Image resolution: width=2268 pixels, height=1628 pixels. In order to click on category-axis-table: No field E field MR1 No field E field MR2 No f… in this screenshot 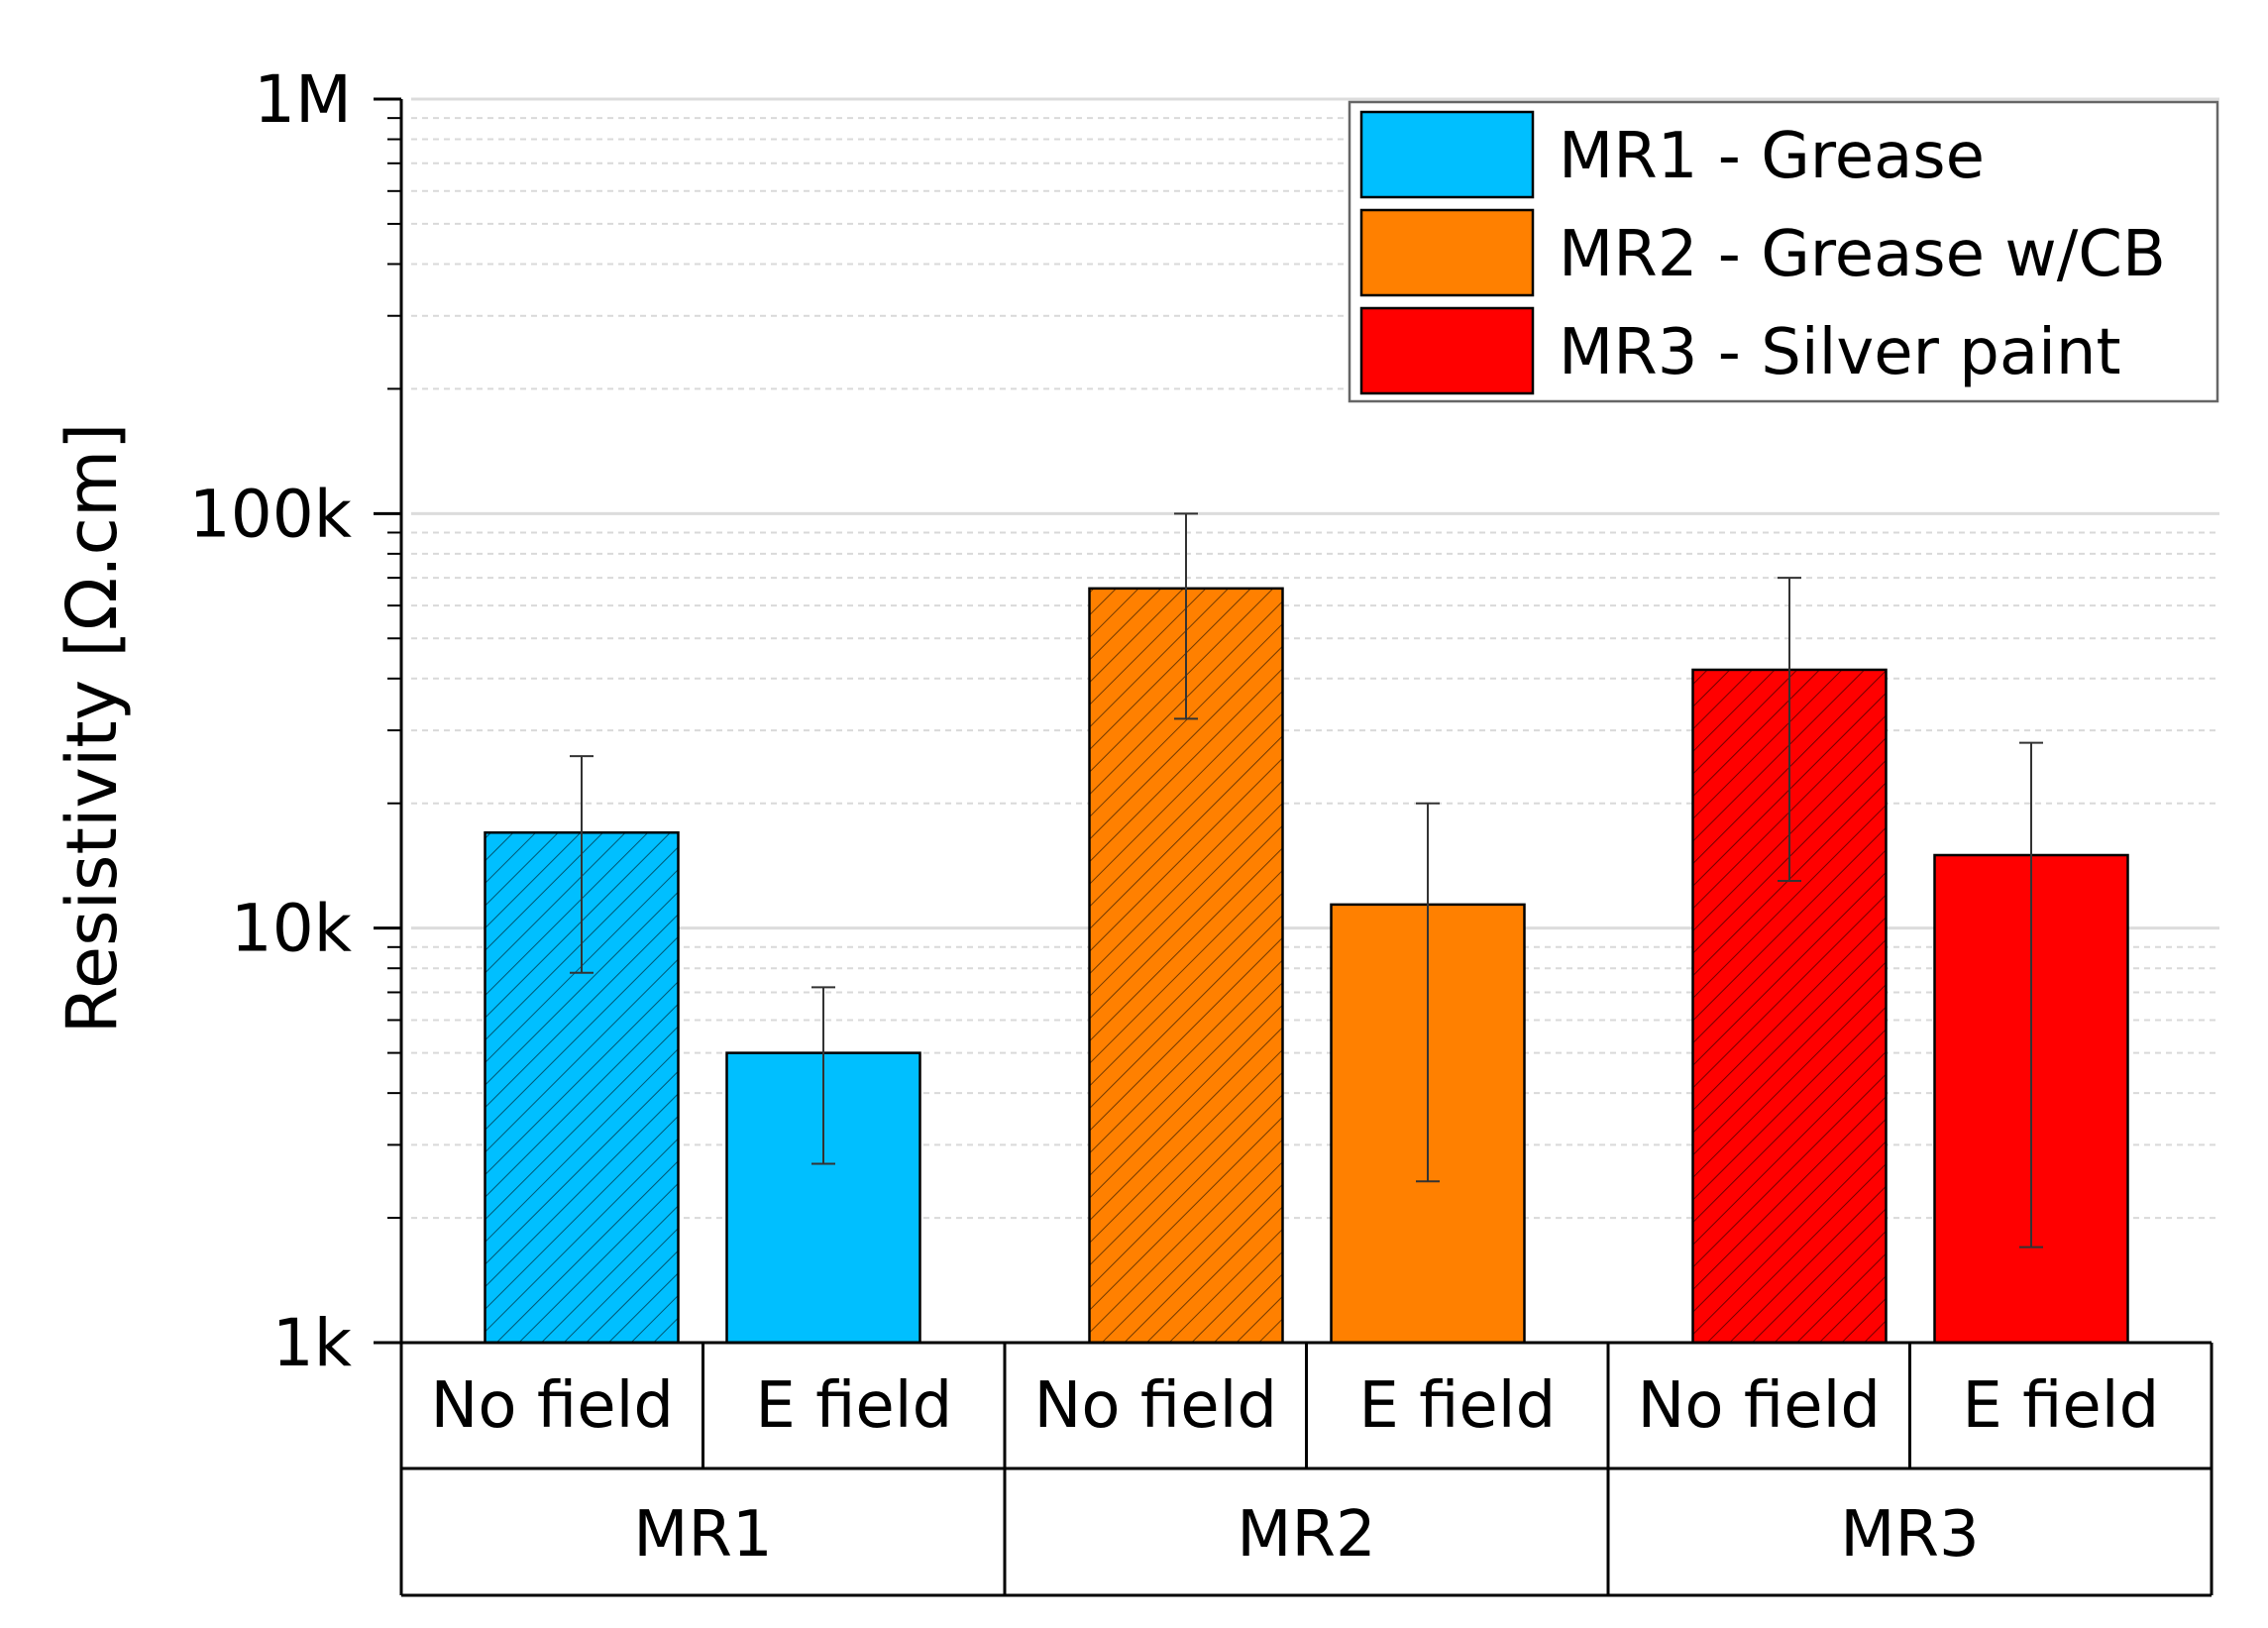, I will do `click(1306, 1469)`.